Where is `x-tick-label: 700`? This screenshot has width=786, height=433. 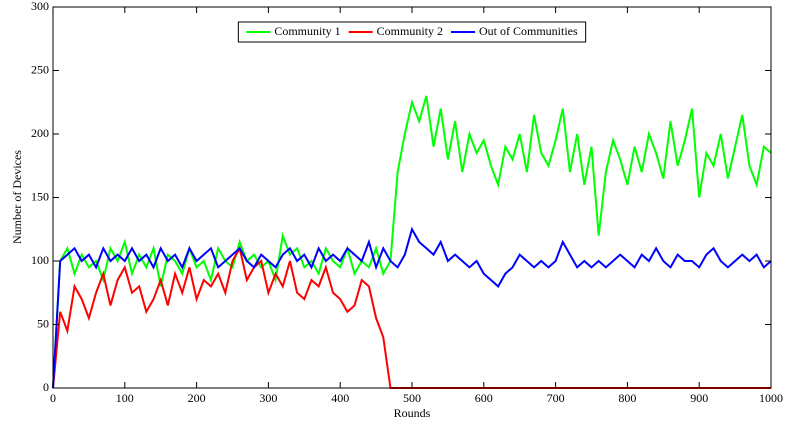 x-tick-label: 700 is located at coordinates (556, 398).